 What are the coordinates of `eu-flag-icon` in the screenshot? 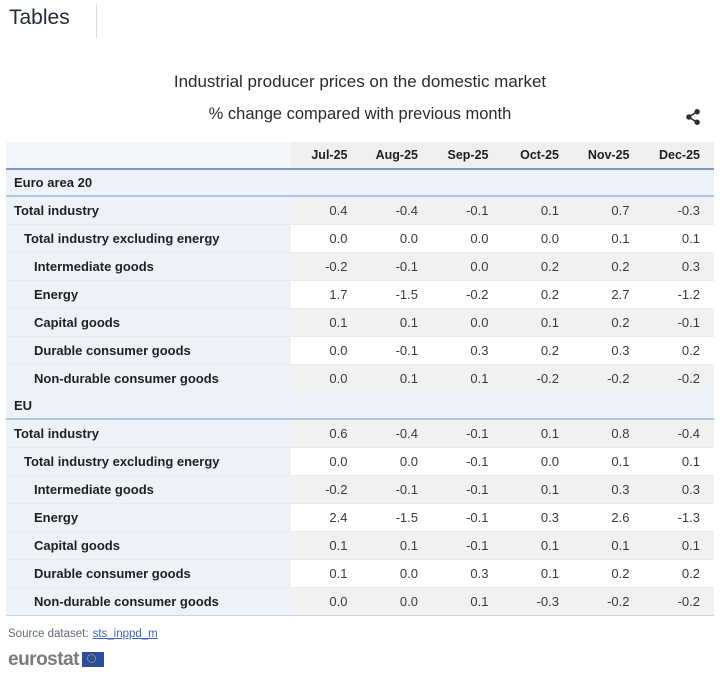 It's located at (92, 659).